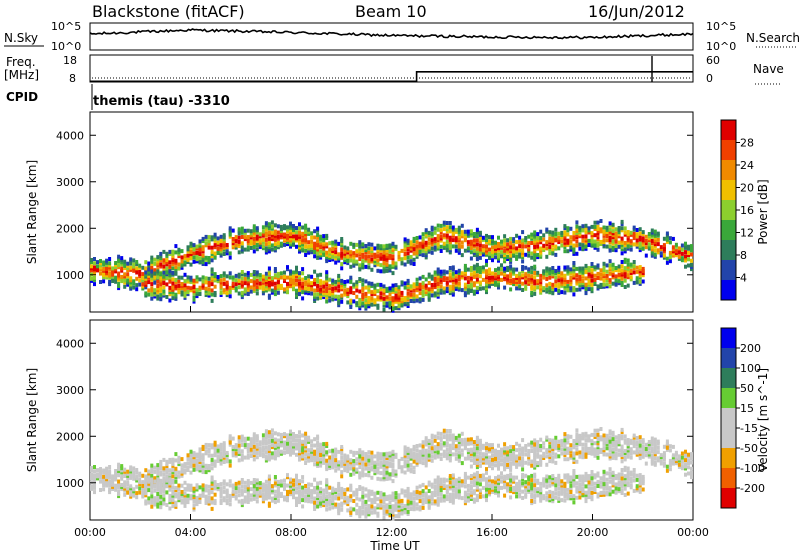 The height and width of the screenshot is (558, 800). Describe the element at coordinates (70, 228) in the screenshot. I see `y-tick-label: 2000` at that location.